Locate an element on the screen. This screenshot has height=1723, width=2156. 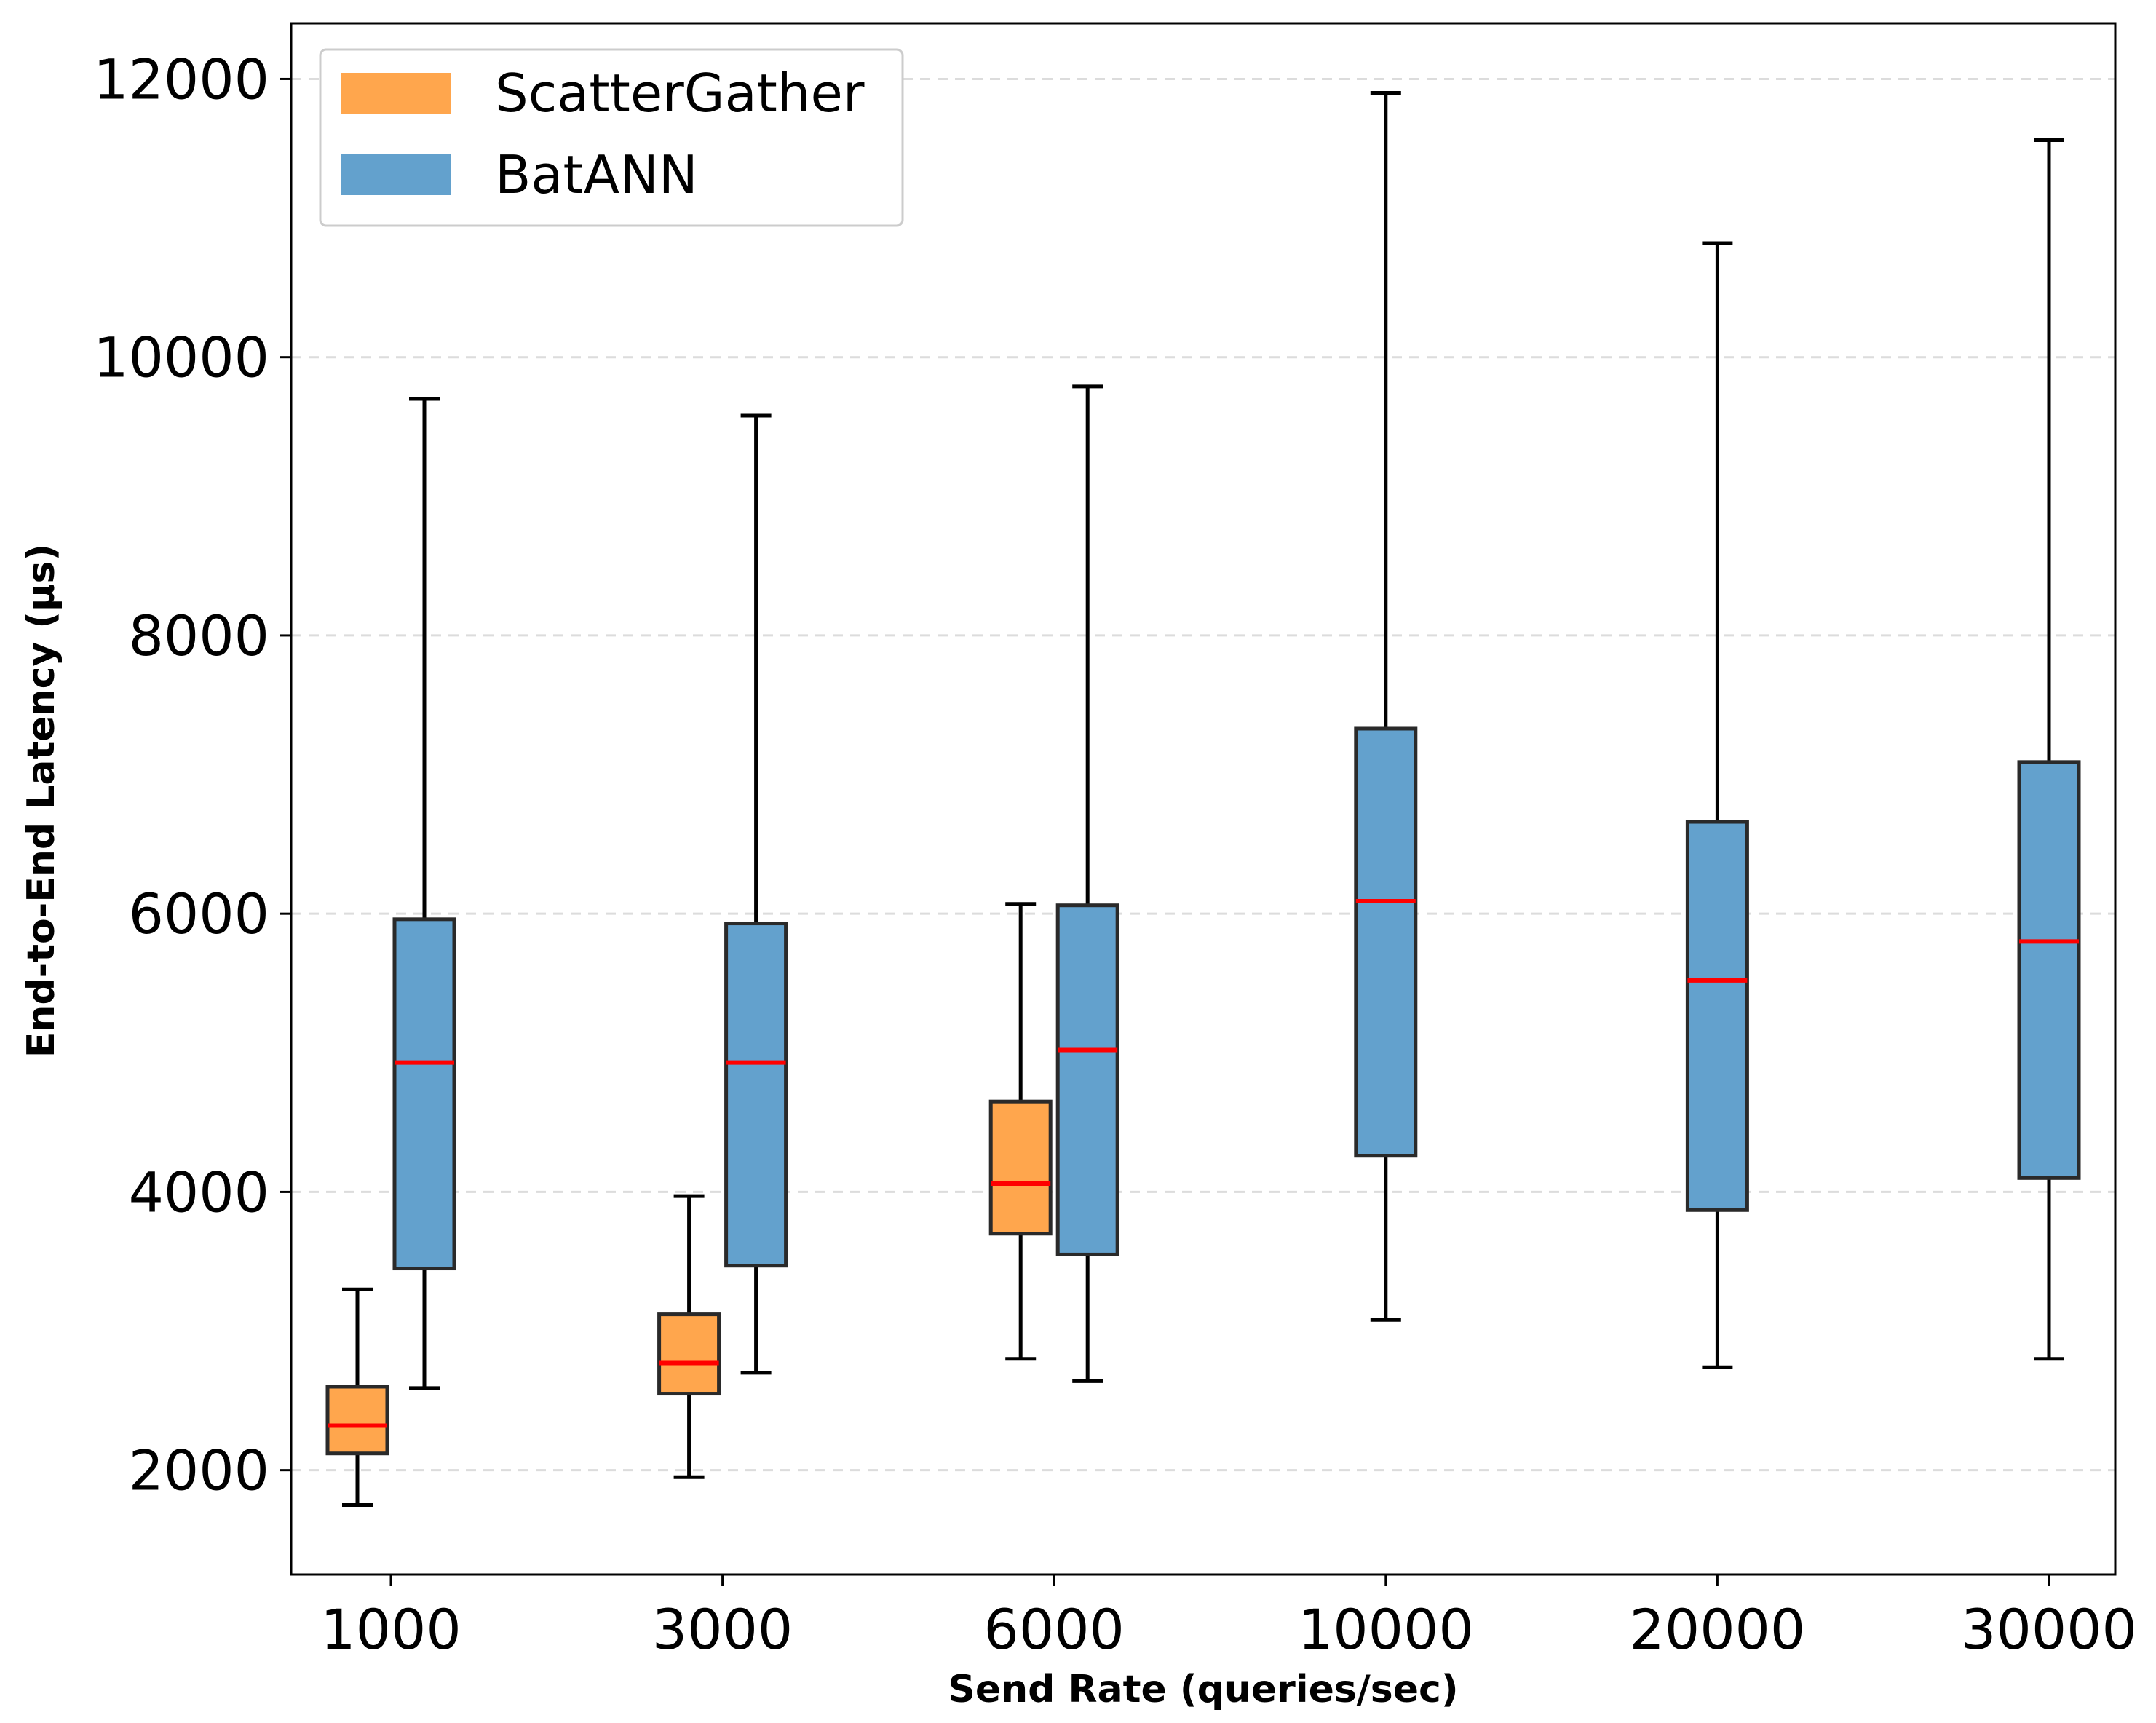
y-tick-label: 2000 is located at coordinates (199, 1470).